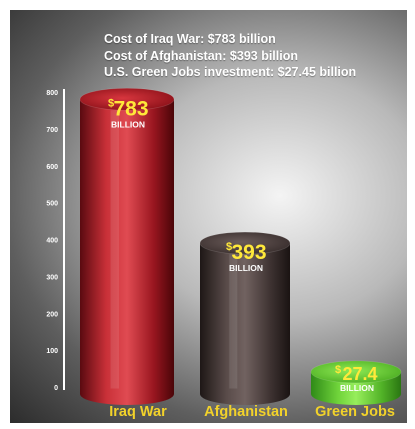 The height and width of the screenshot is (429, 415). I want to click on y-axis: 0 100 200 300 400 500 600 700 800, so click(55, 240).